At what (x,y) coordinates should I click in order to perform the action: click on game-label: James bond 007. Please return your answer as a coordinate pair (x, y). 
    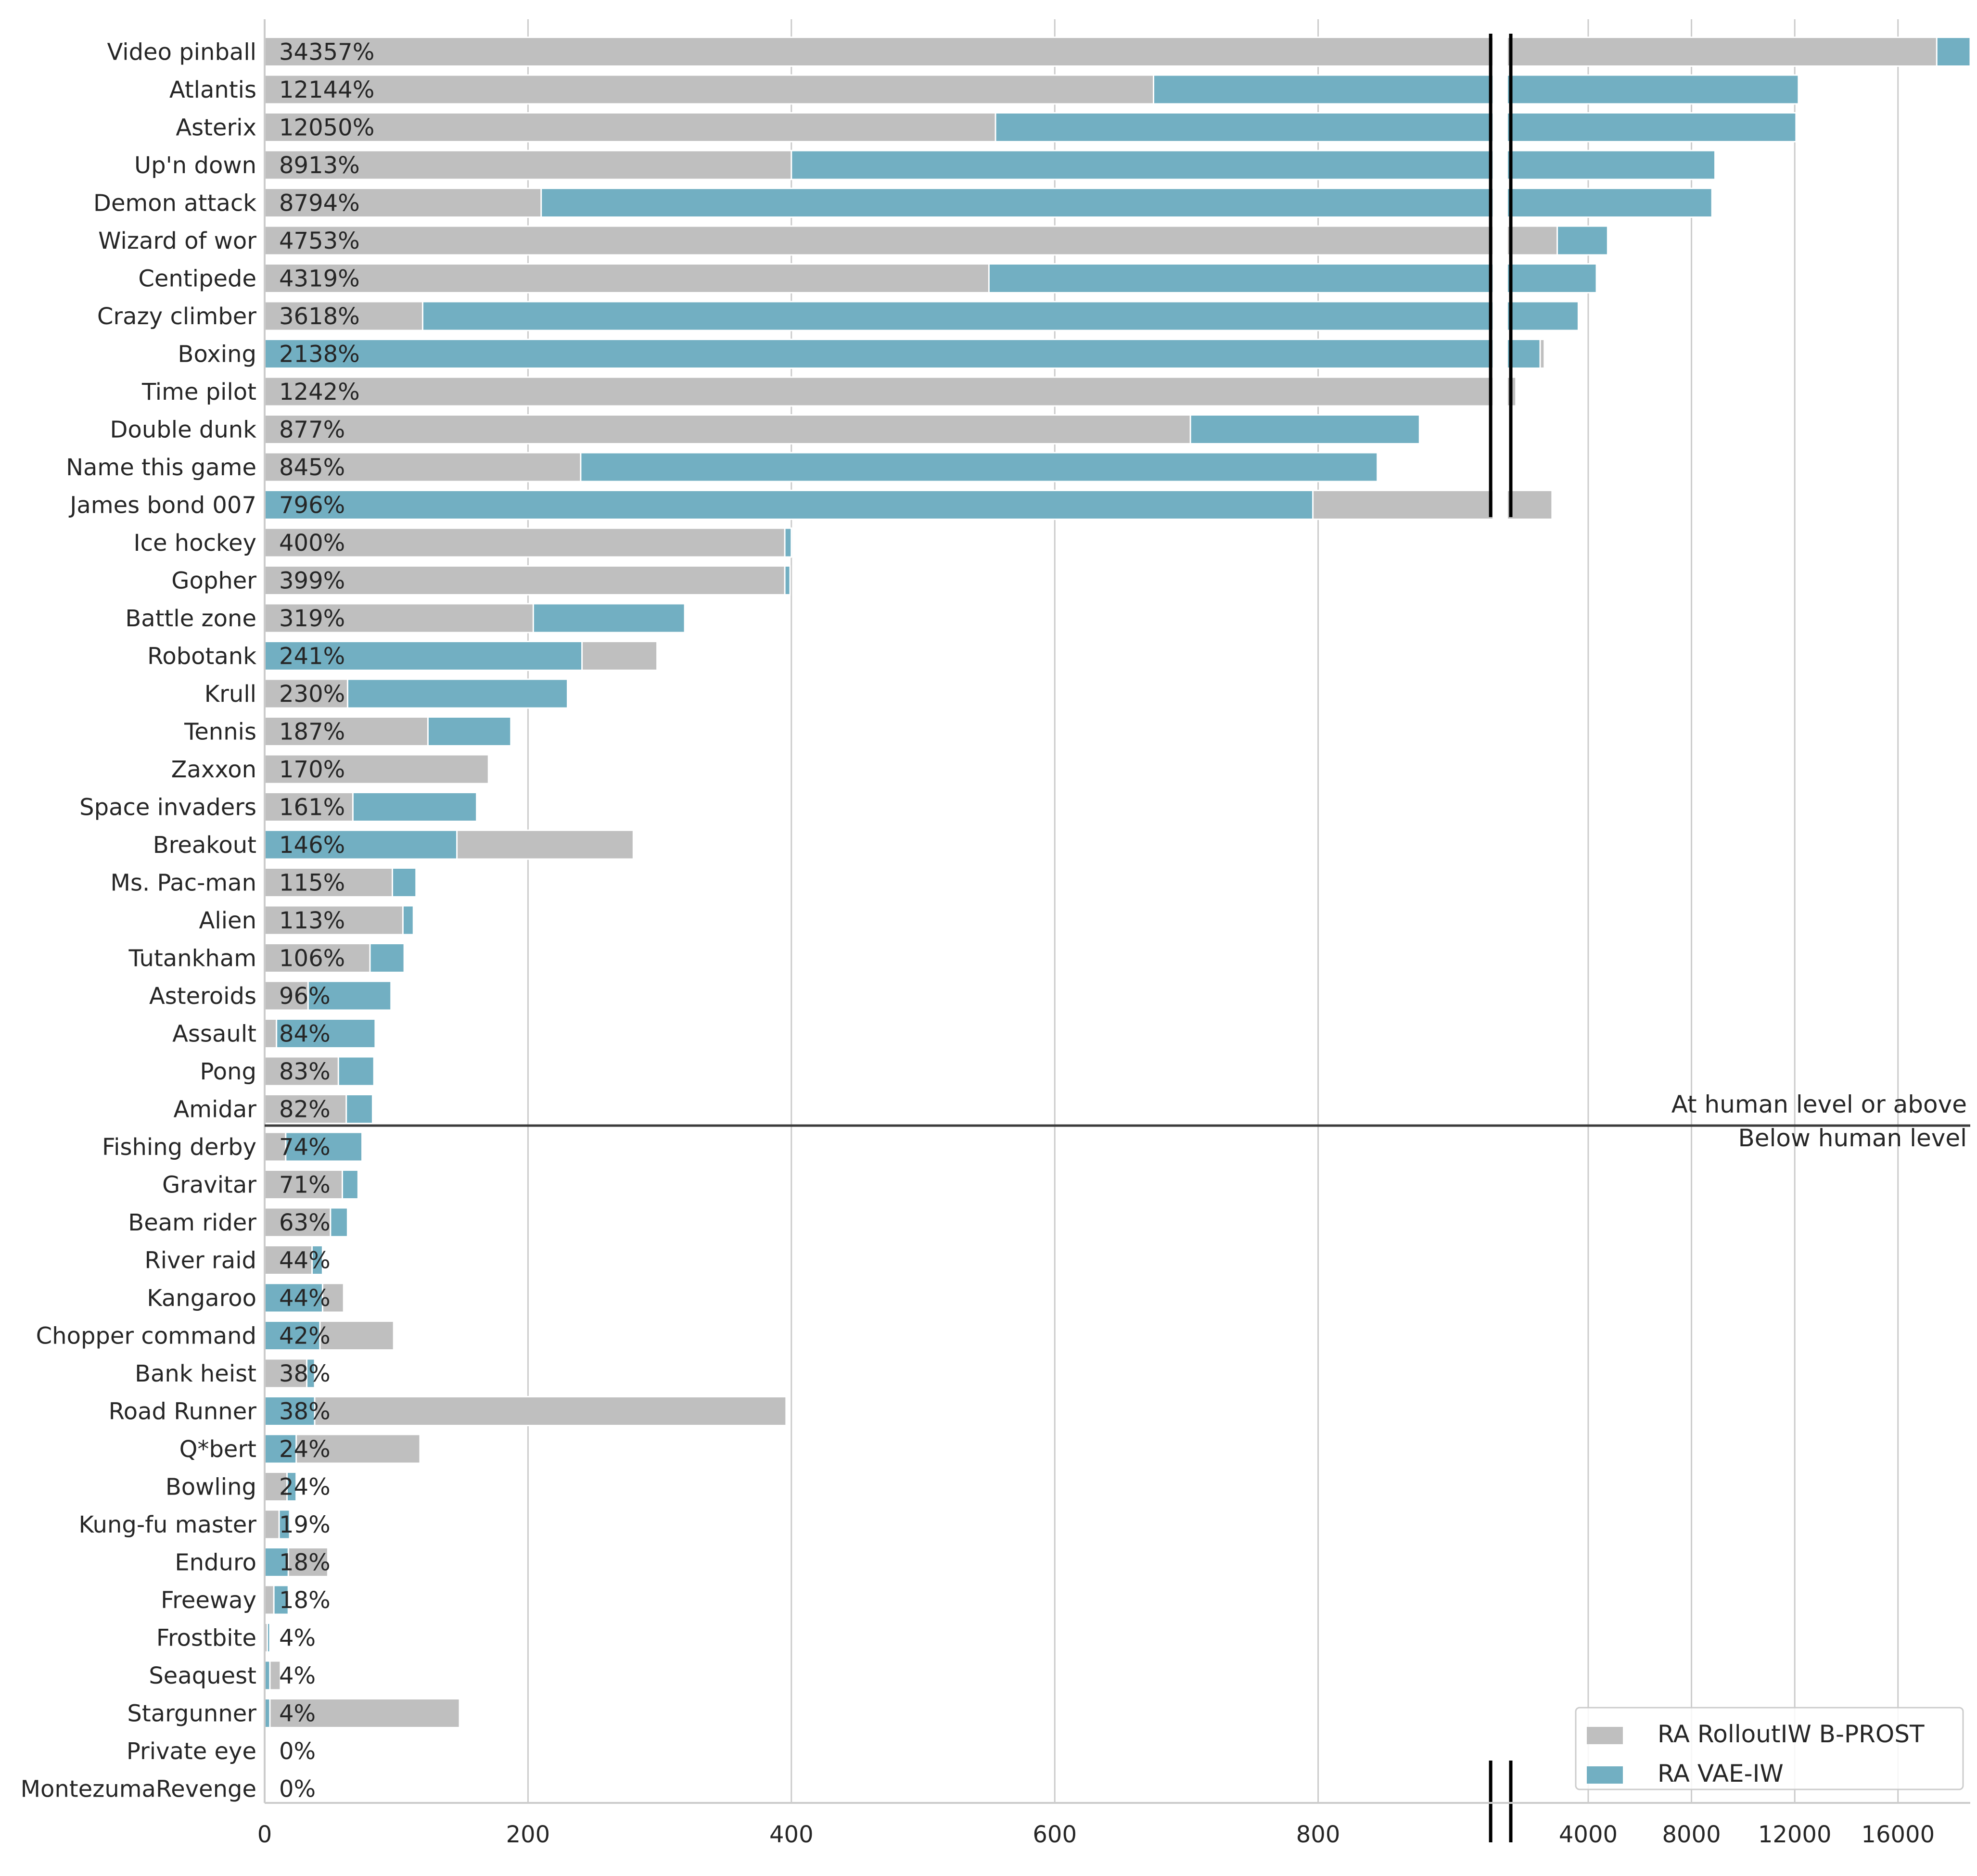
    Looking at the image, I should click on (162, 505).